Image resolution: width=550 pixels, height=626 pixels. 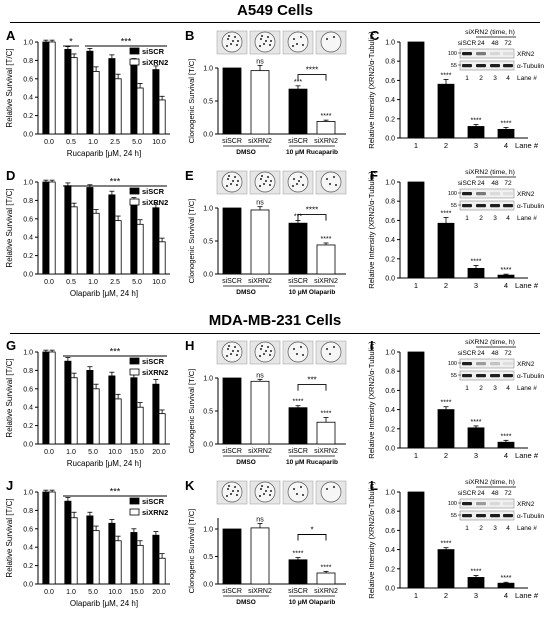 What do you see at coordinates (312, 537) in the screenshot?
I see `significance-bracket` at bounding box center [312, 537].